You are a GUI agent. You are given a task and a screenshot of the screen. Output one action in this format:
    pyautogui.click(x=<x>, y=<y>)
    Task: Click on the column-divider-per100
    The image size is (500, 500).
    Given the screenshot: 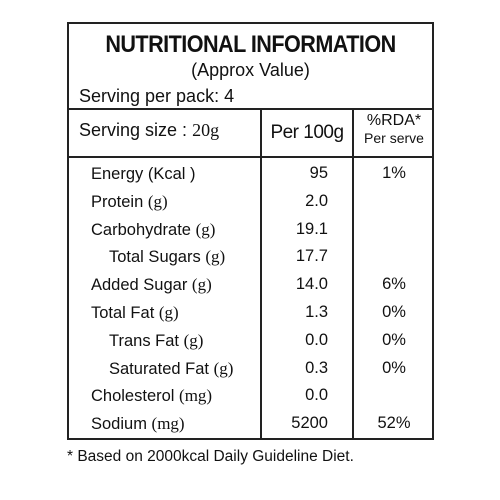 What is the action you would take?
    pyautogui.click(x=261, y=273)
    